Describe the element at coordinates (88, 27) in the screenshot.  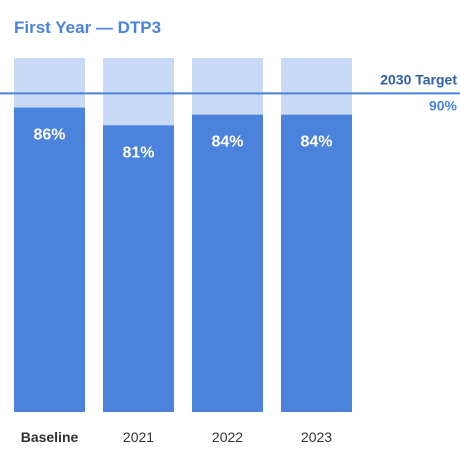
I see `chart-title: First Year — DTP3` at that location.